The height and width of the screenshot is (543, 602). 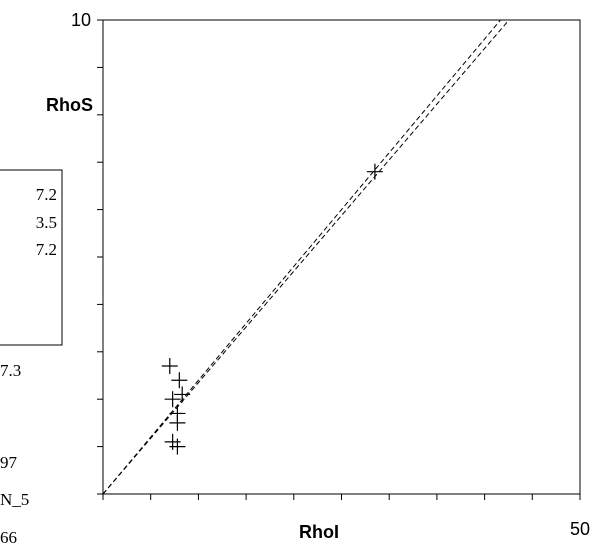 I want to click on side-text-item-2: 97, so click(x=9, y=462).